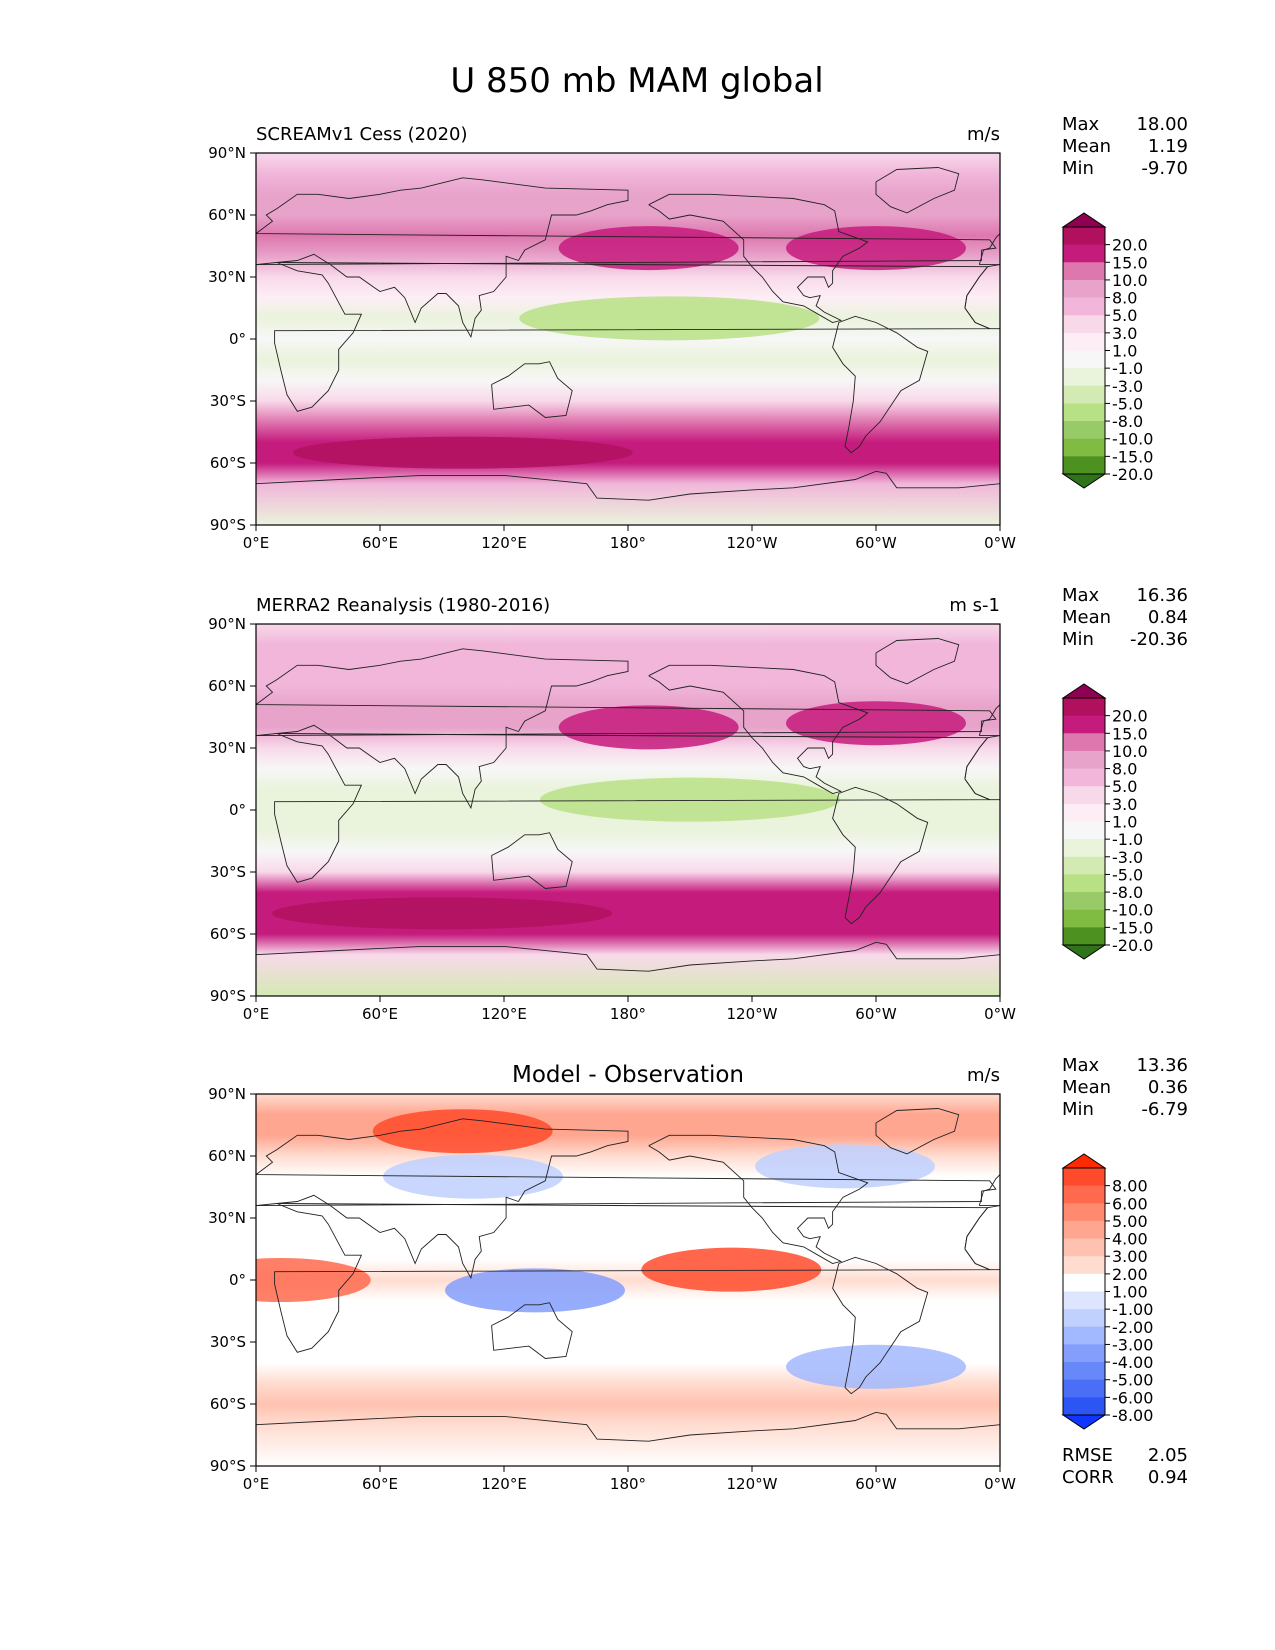 This screenshot has height=1650, width=1275. Describe the element at coordinates (504, 543) in the screenshot. I see `x-tick-label: 120°E` at that location.